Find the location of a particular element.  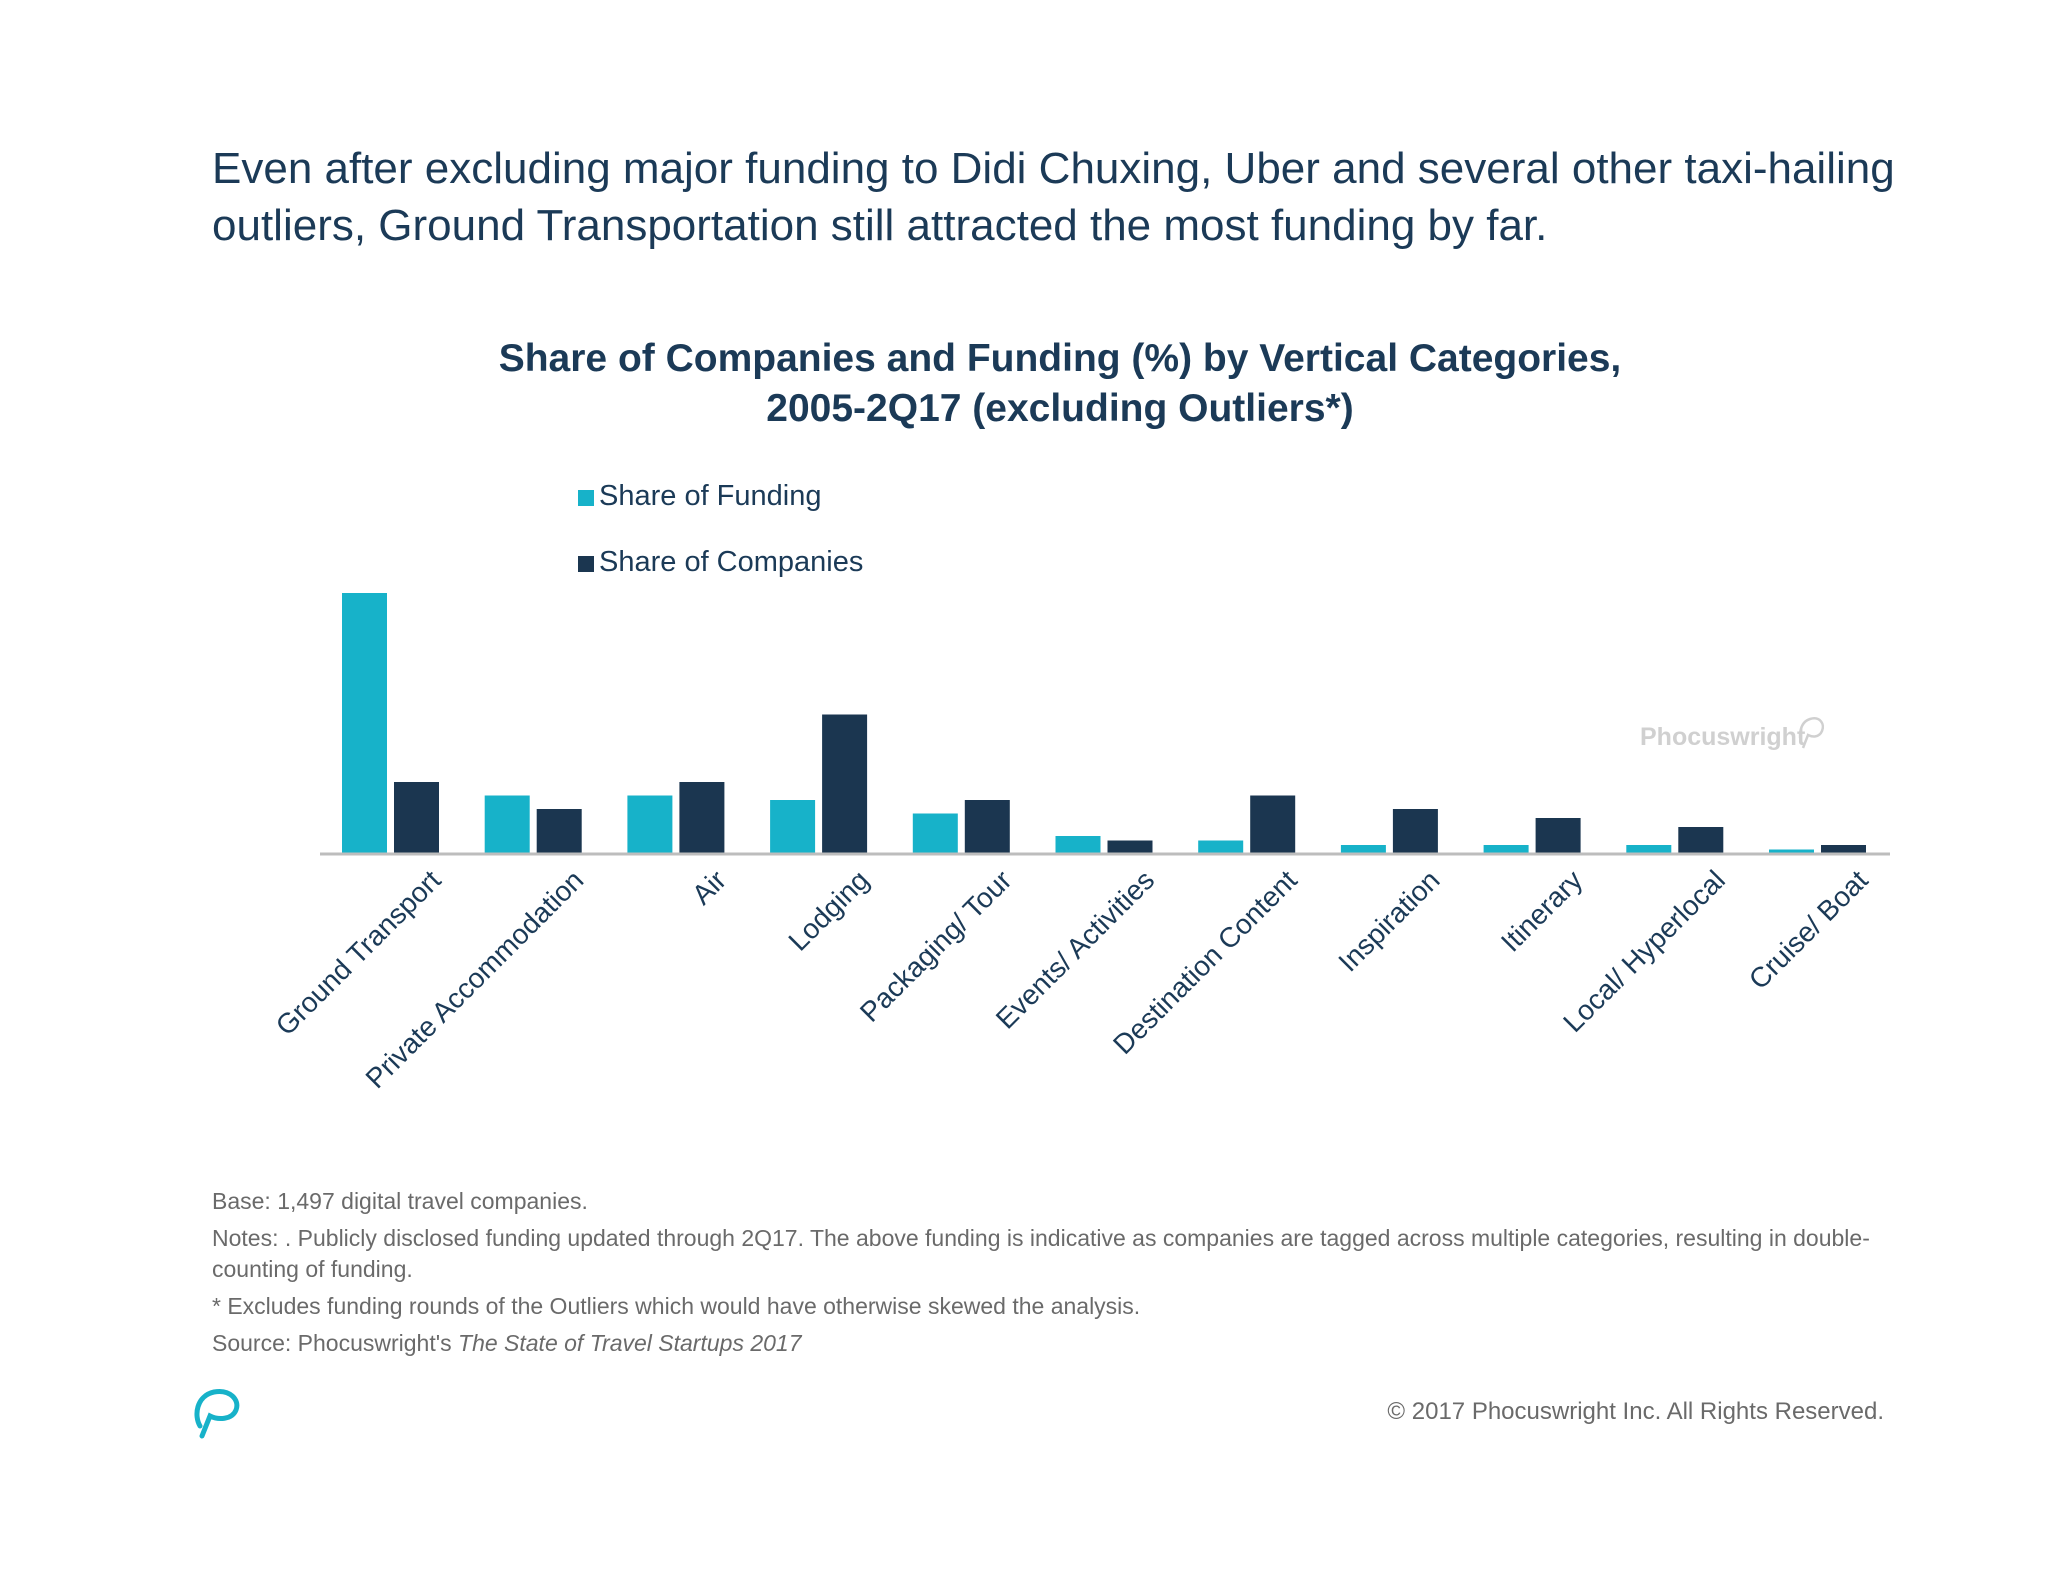

legend-label-0: Share of Funding is located at coordinates (710, 496).